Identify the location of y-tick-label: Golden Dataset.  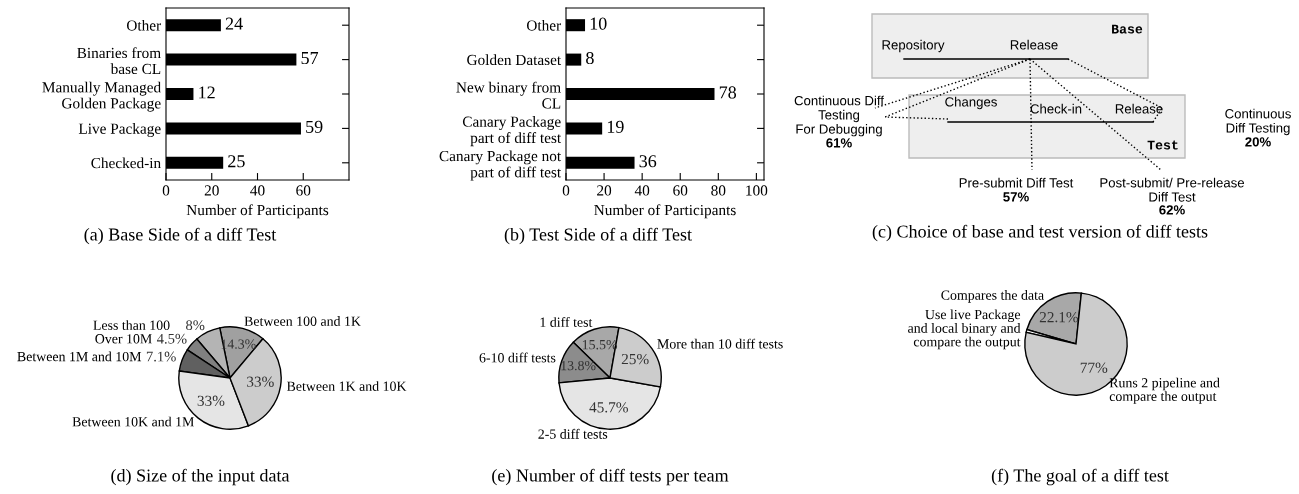
(514, 60).